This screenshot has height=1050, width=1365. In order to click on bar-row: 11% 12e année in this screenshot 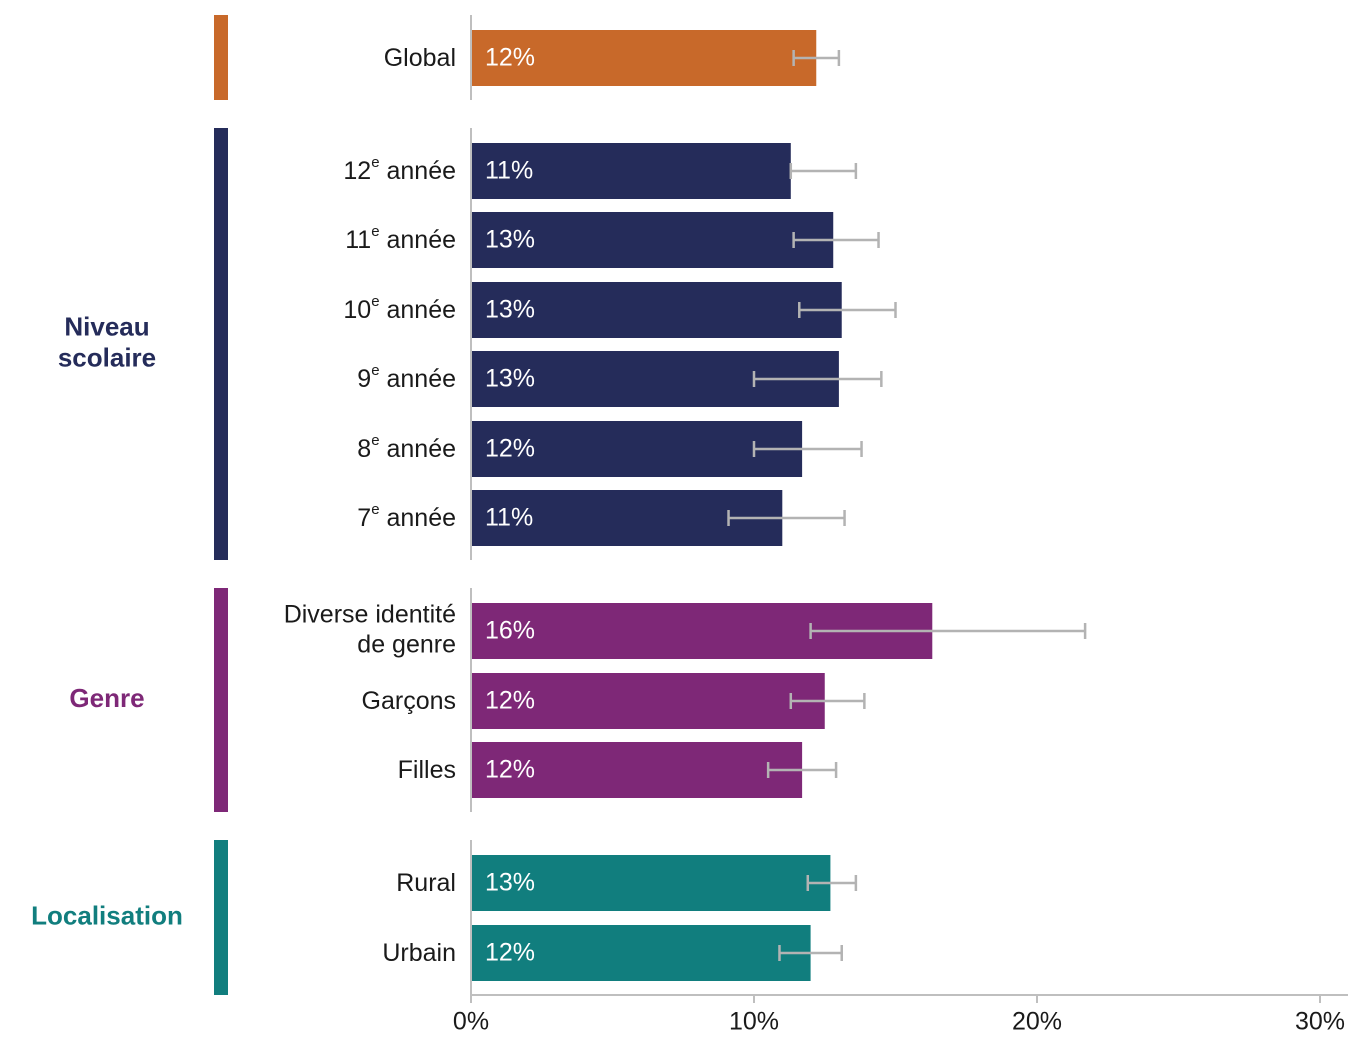, I will do `click(600, 171)`.